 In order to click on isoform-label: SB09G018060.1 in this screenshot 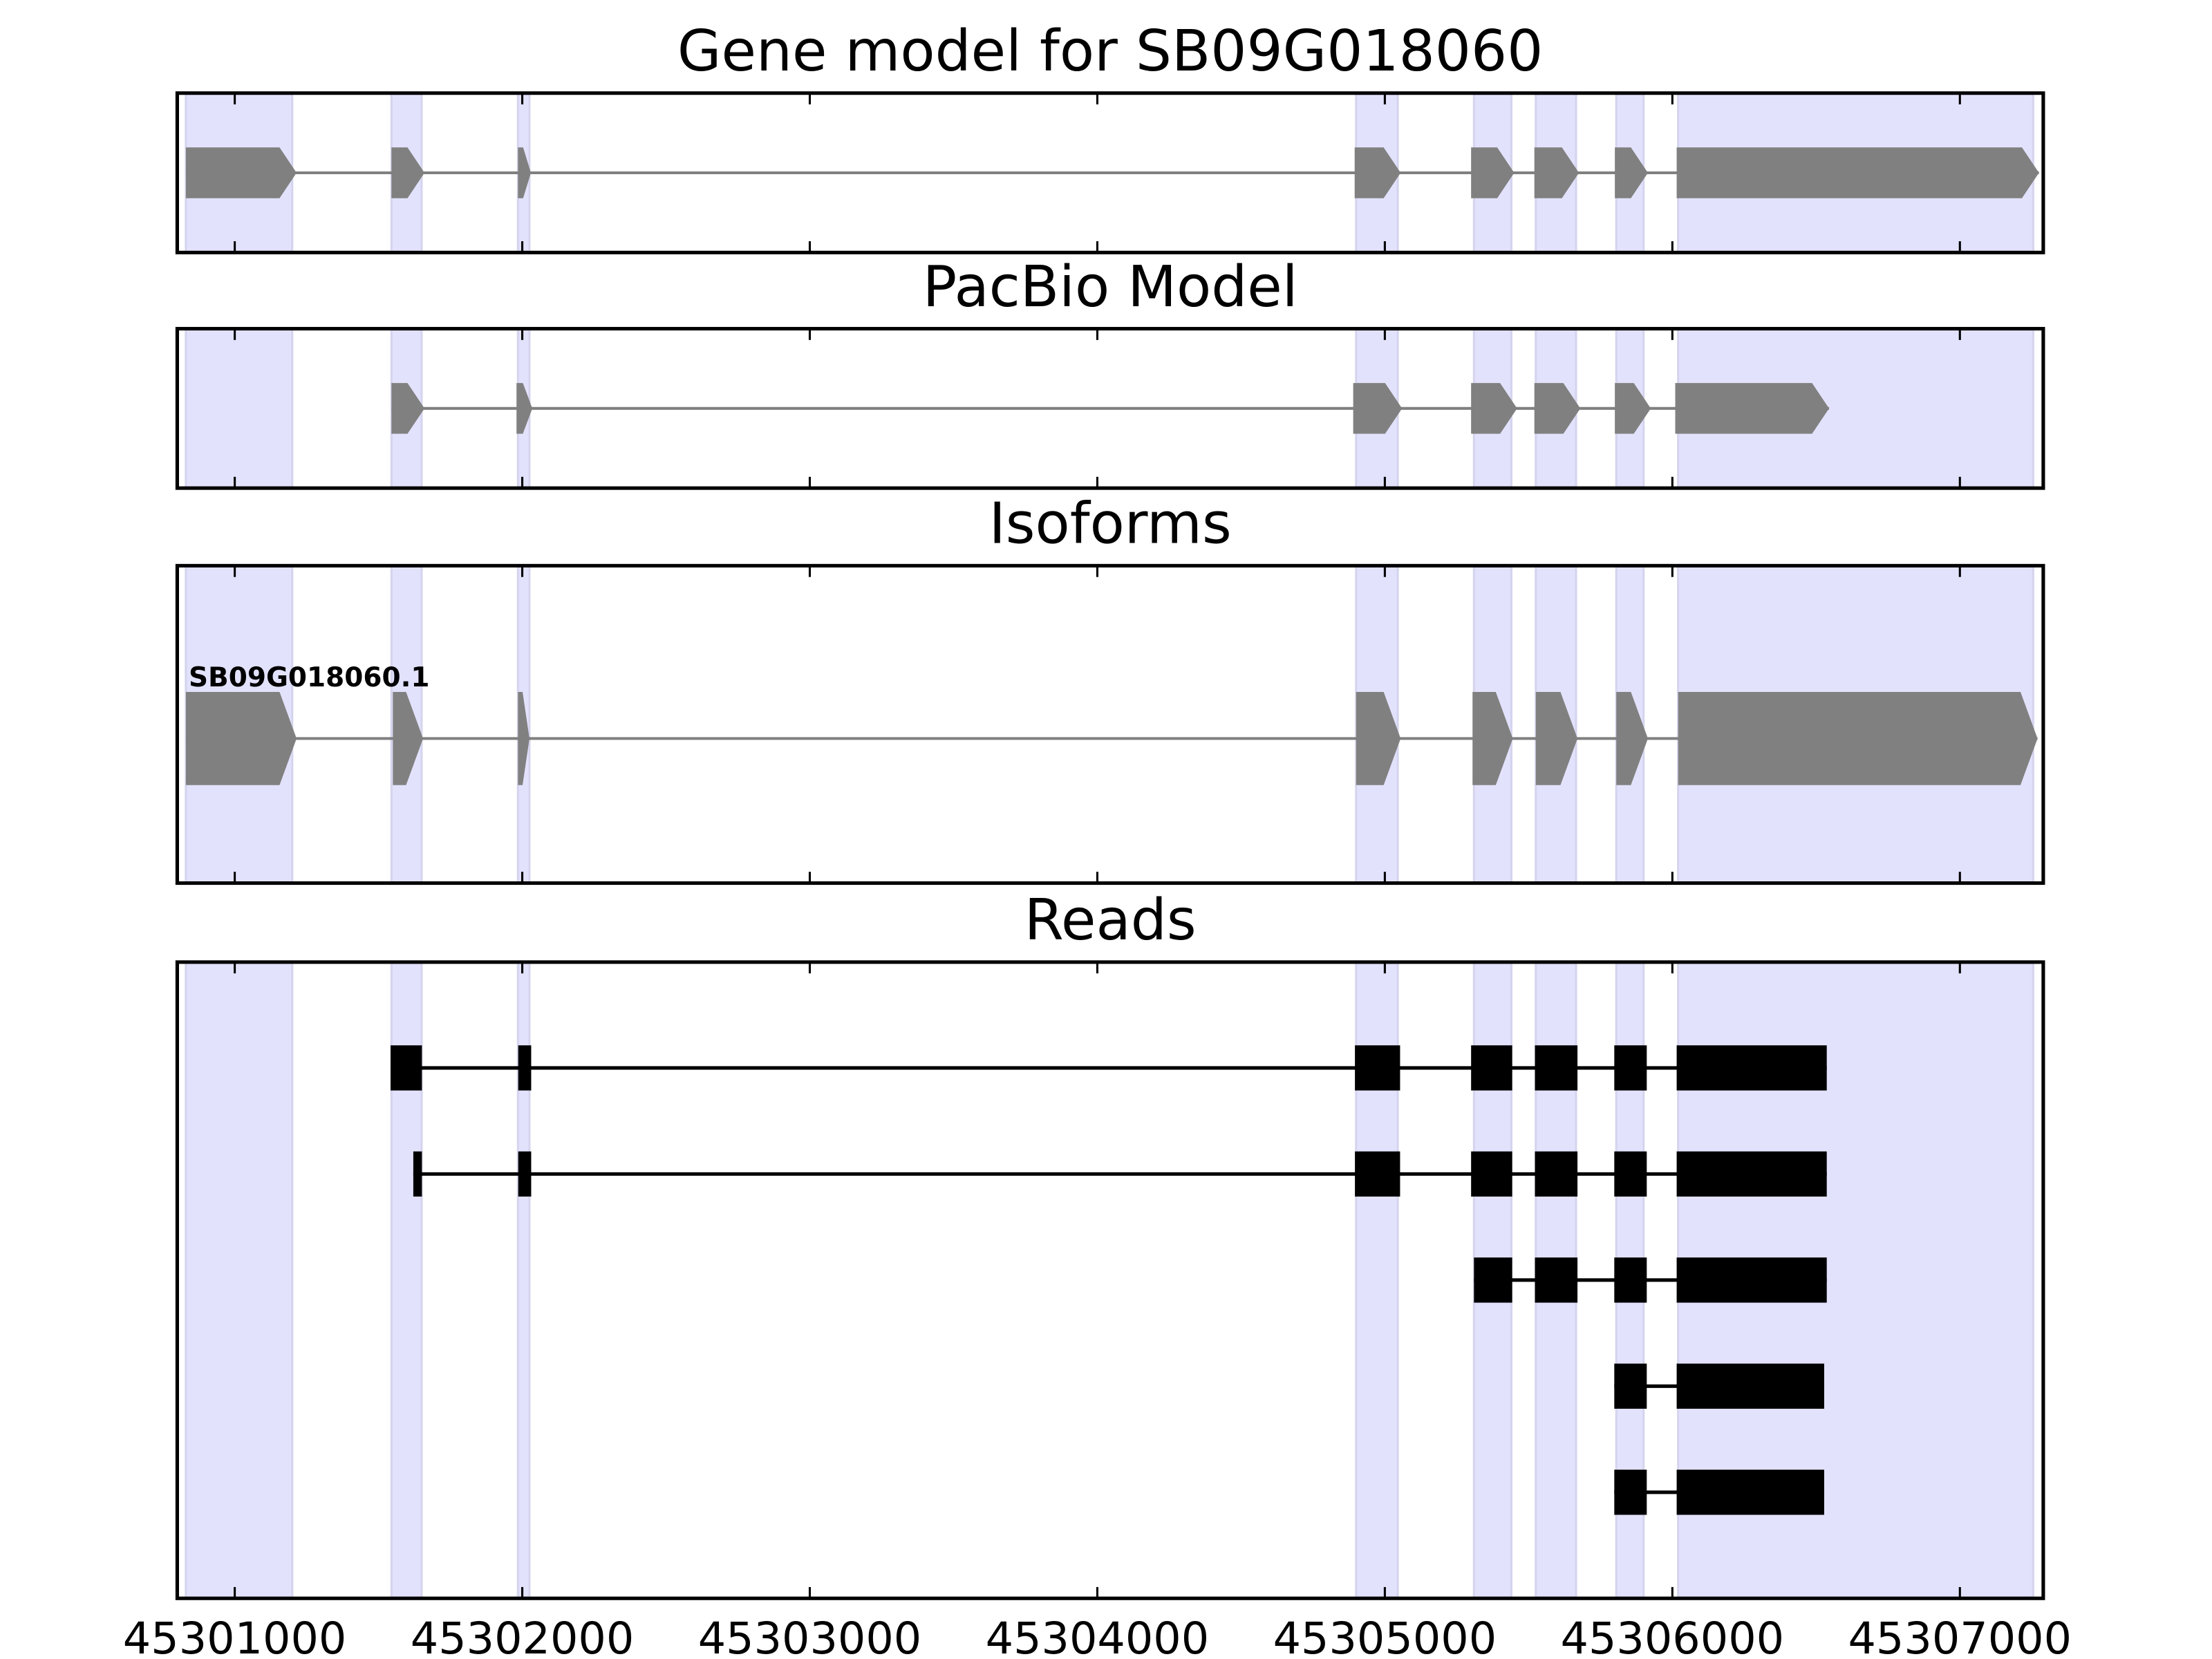, I will do `click(309, 677)`.